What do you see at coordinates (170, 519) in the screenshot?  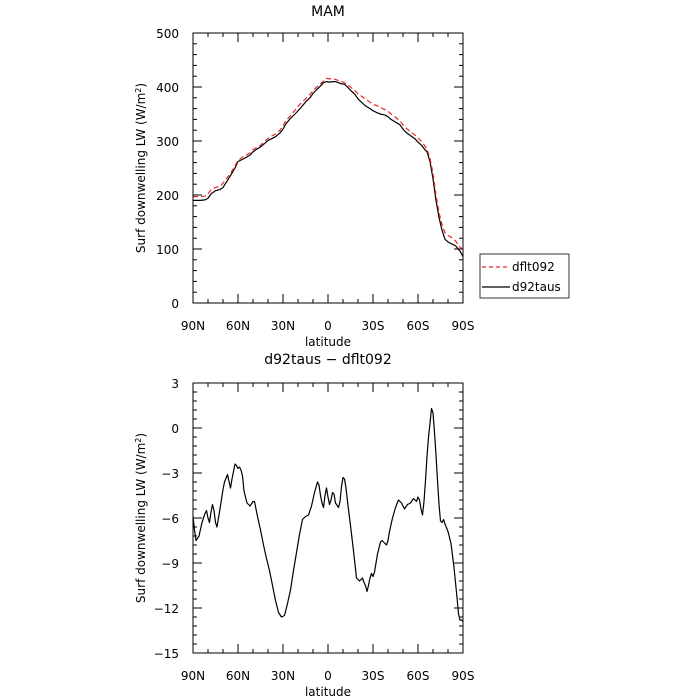 I see `bottom-y-tick-label: −6` at bounding box center [170, 519].